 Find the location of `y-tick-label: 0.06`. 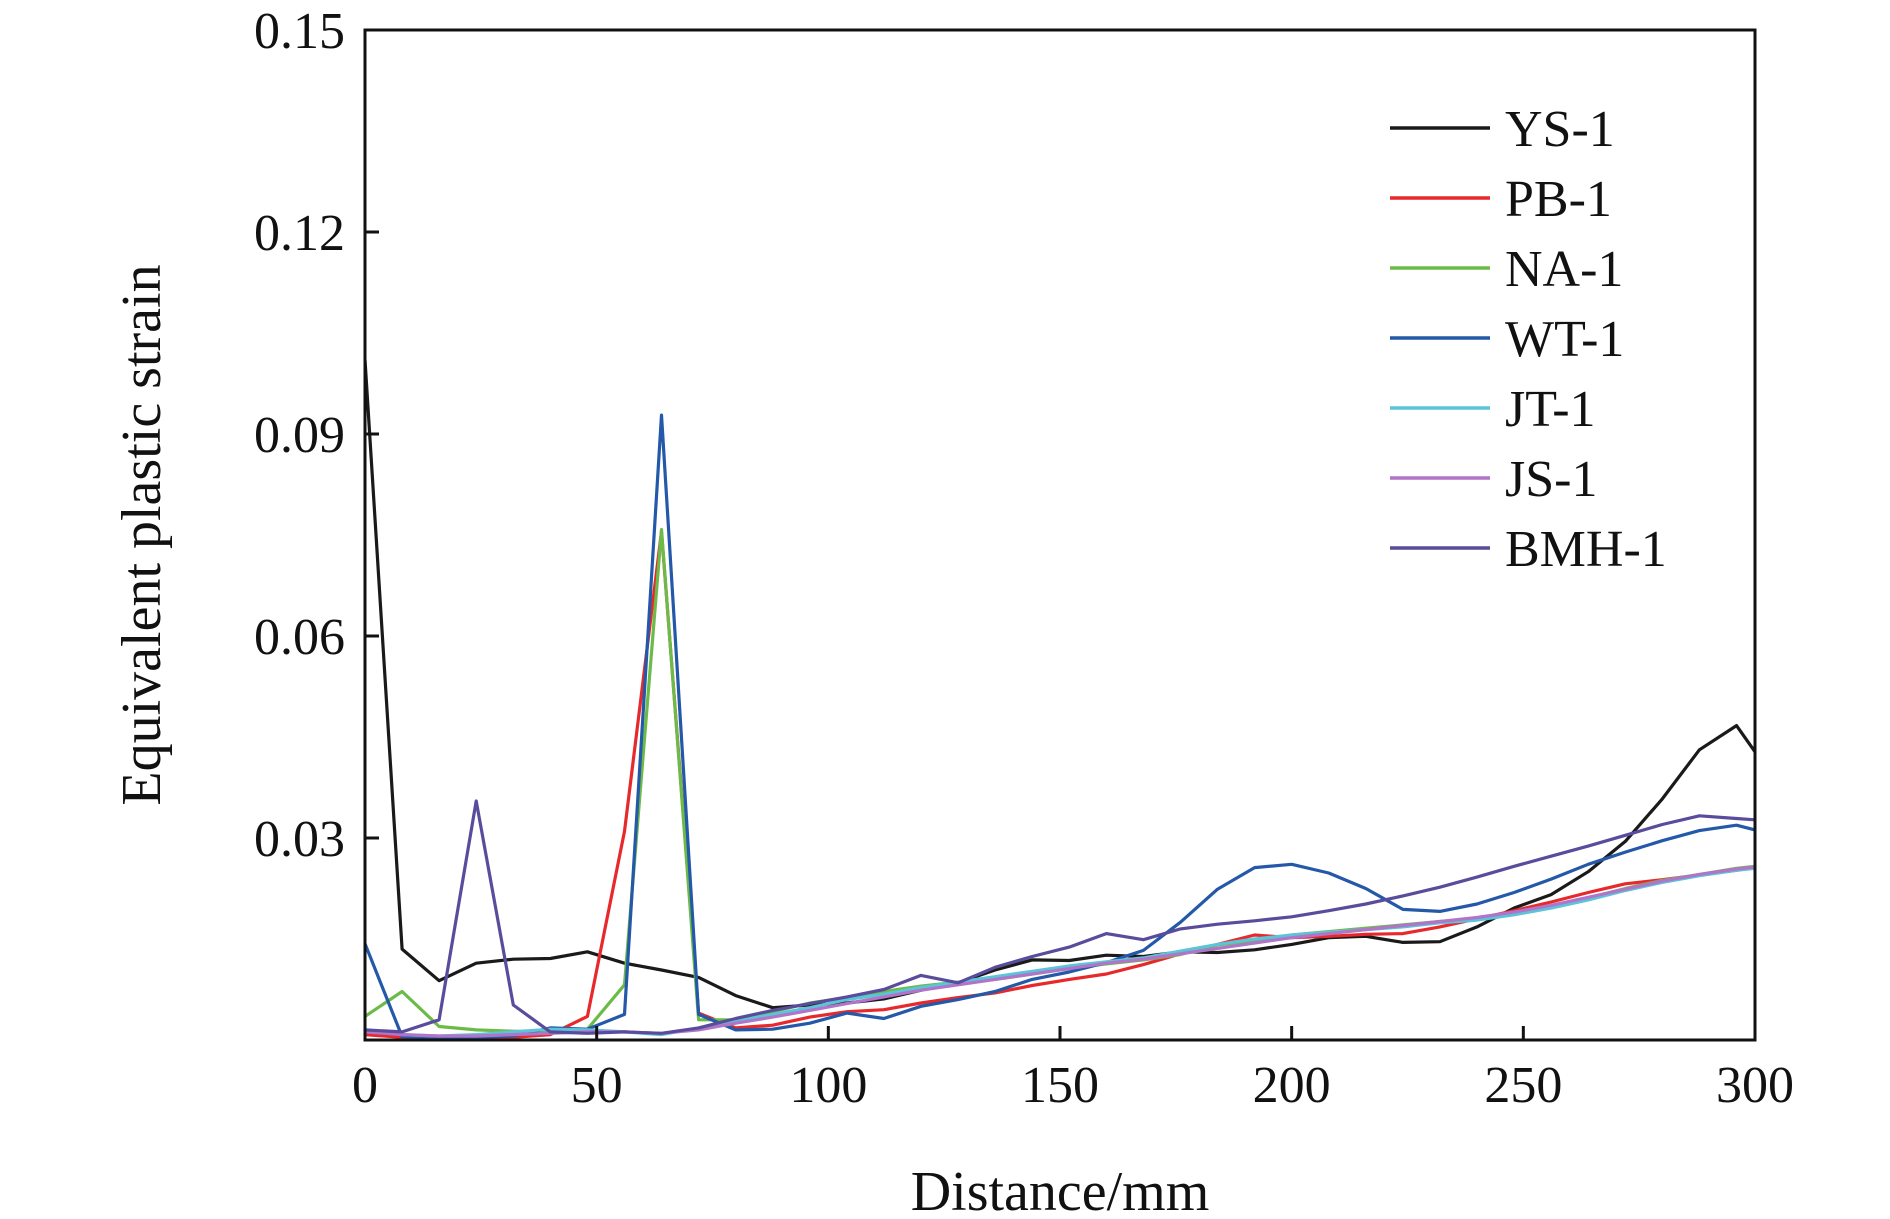

y-tick-label: 0.06 is located at coordinates (299, 637).